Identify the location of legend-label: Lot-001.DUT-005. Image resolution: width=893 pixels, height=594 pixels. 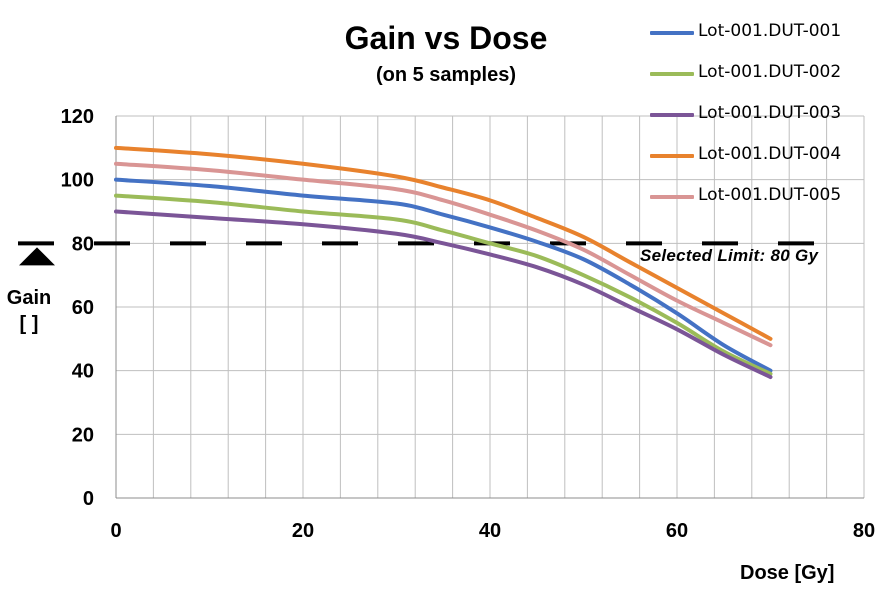
(770, 195).